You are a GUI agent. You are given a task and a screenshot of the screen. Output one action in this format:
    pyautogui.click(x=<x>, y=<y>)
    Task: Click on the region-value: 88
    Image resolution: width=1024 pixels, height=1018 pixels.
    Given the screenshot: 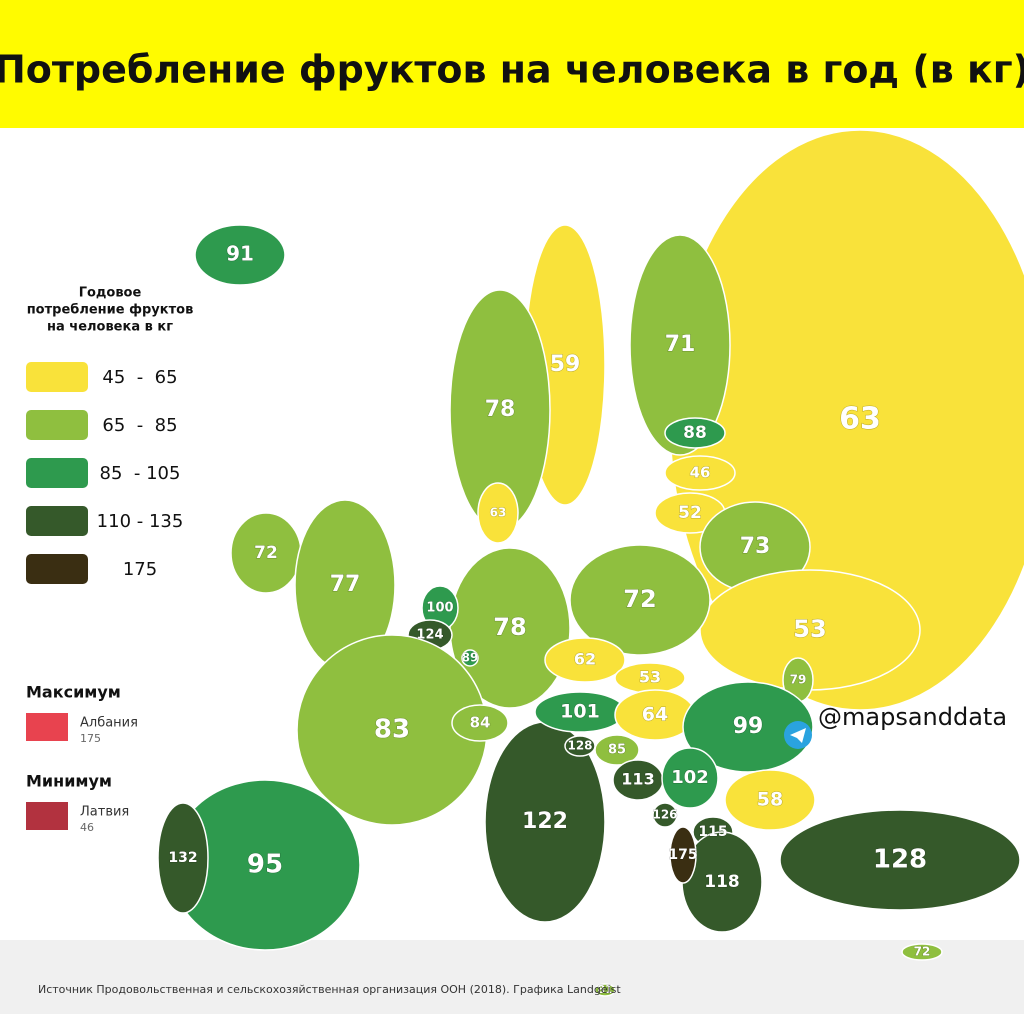 What is the action you would take?
    pyautogui.click(x=695, y=433)
    